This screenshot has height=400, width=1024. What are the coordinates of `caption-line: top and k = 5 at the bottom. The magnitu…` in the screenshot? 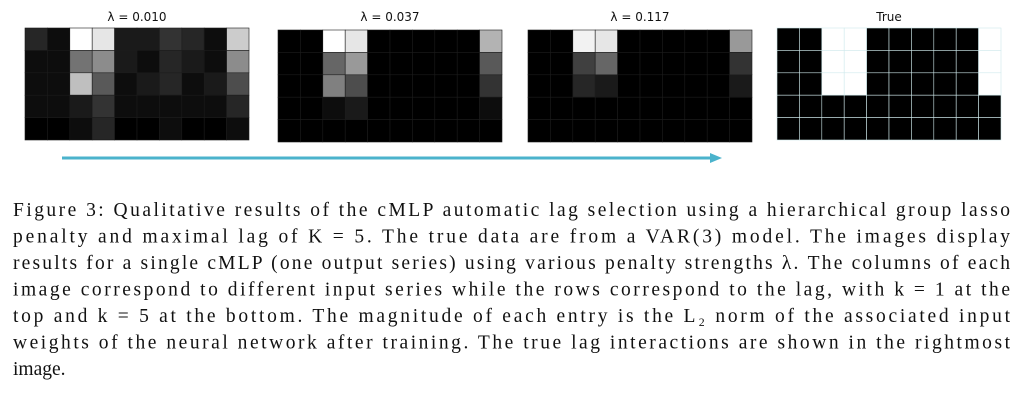 It's located at (512, 316).